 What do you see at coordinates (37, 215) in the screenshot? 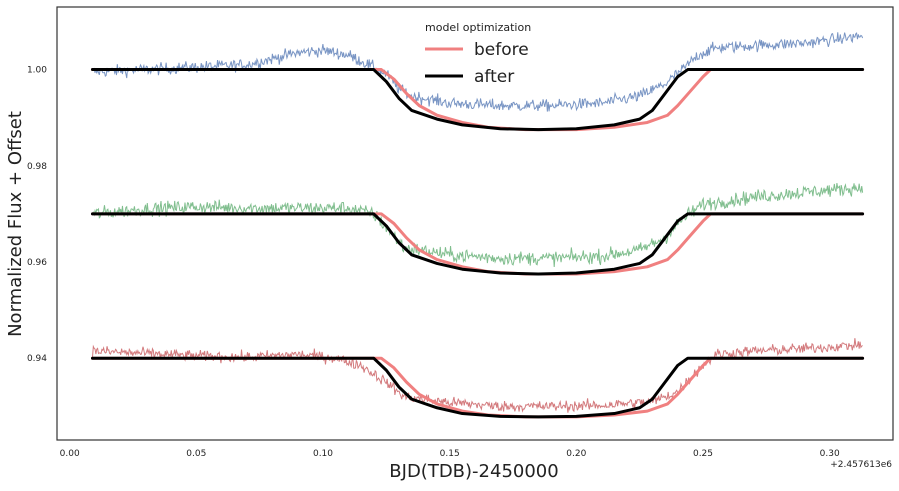
I see `y-axis-ticks: 0.94 0.96 0.98 1.00` at bounding box center [37, 215].